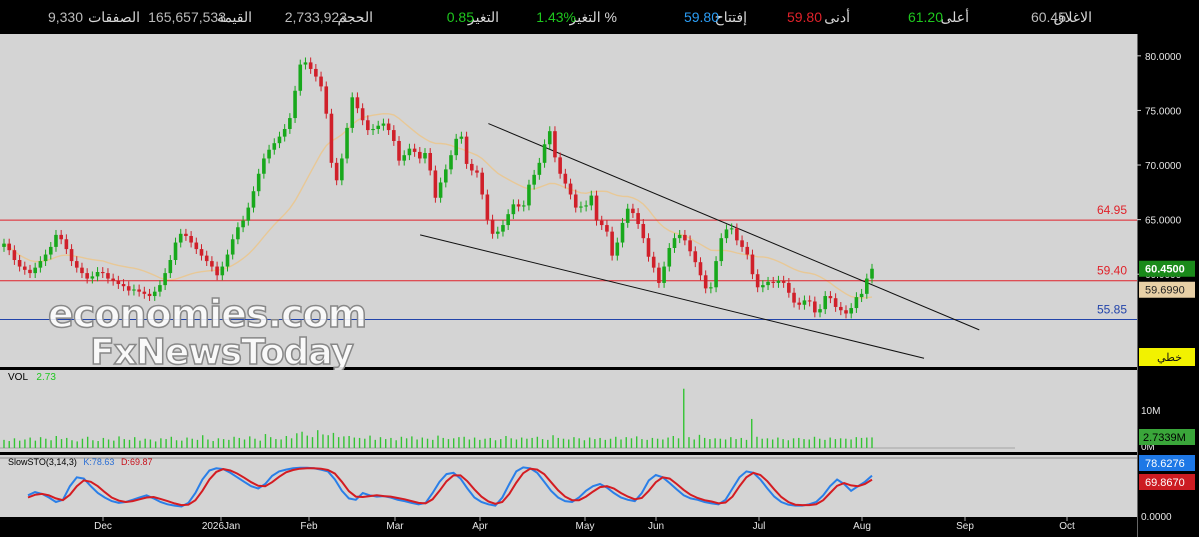 This screenshot has height=537, width=1199. Describe the element at coordinates (309, 526) in the screenshot. I see `time-label-2: Feb` at that location.